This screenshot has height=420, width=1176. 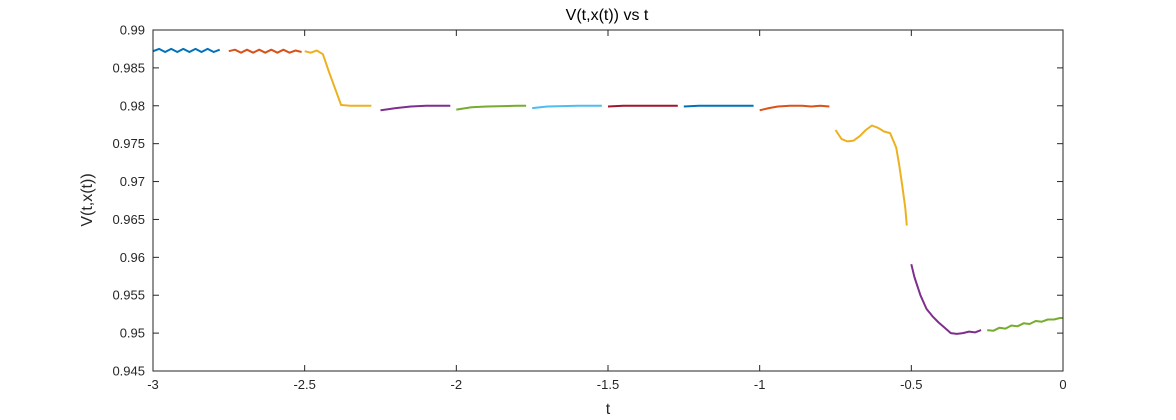 I want to click on y-tick-label: 0.98, so click(x=132, y=105).